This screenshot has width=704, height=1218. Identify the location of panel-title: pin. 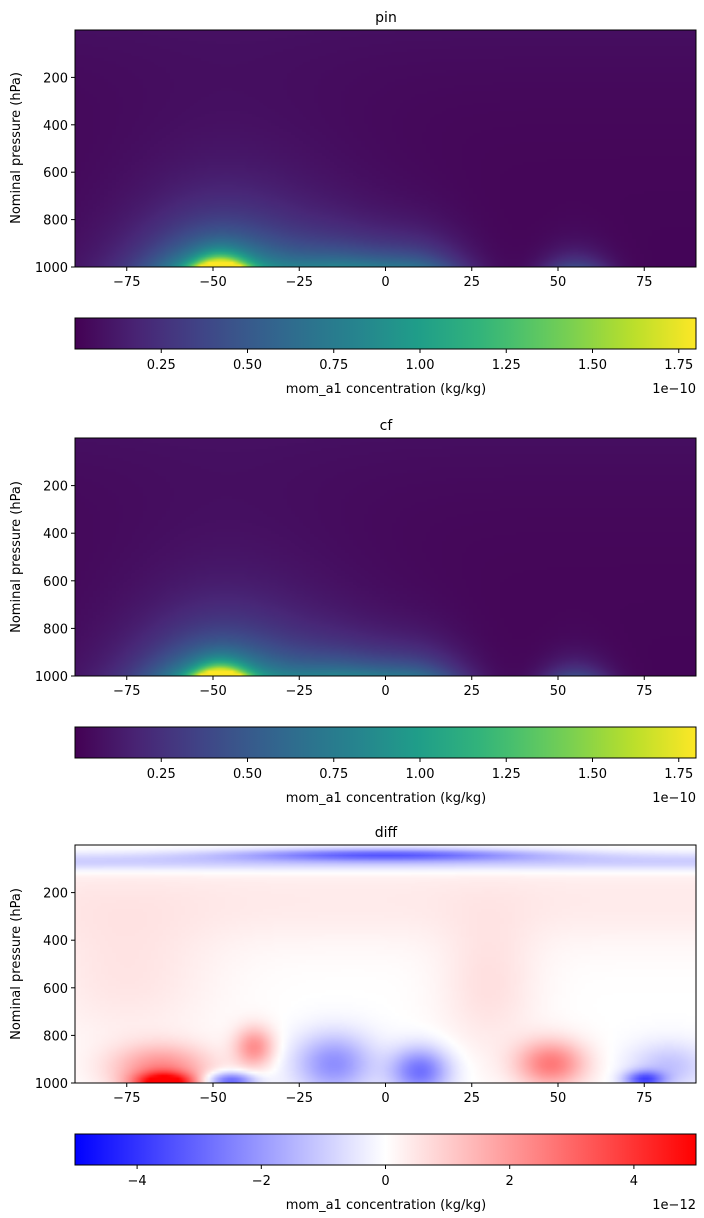
(386, 18).